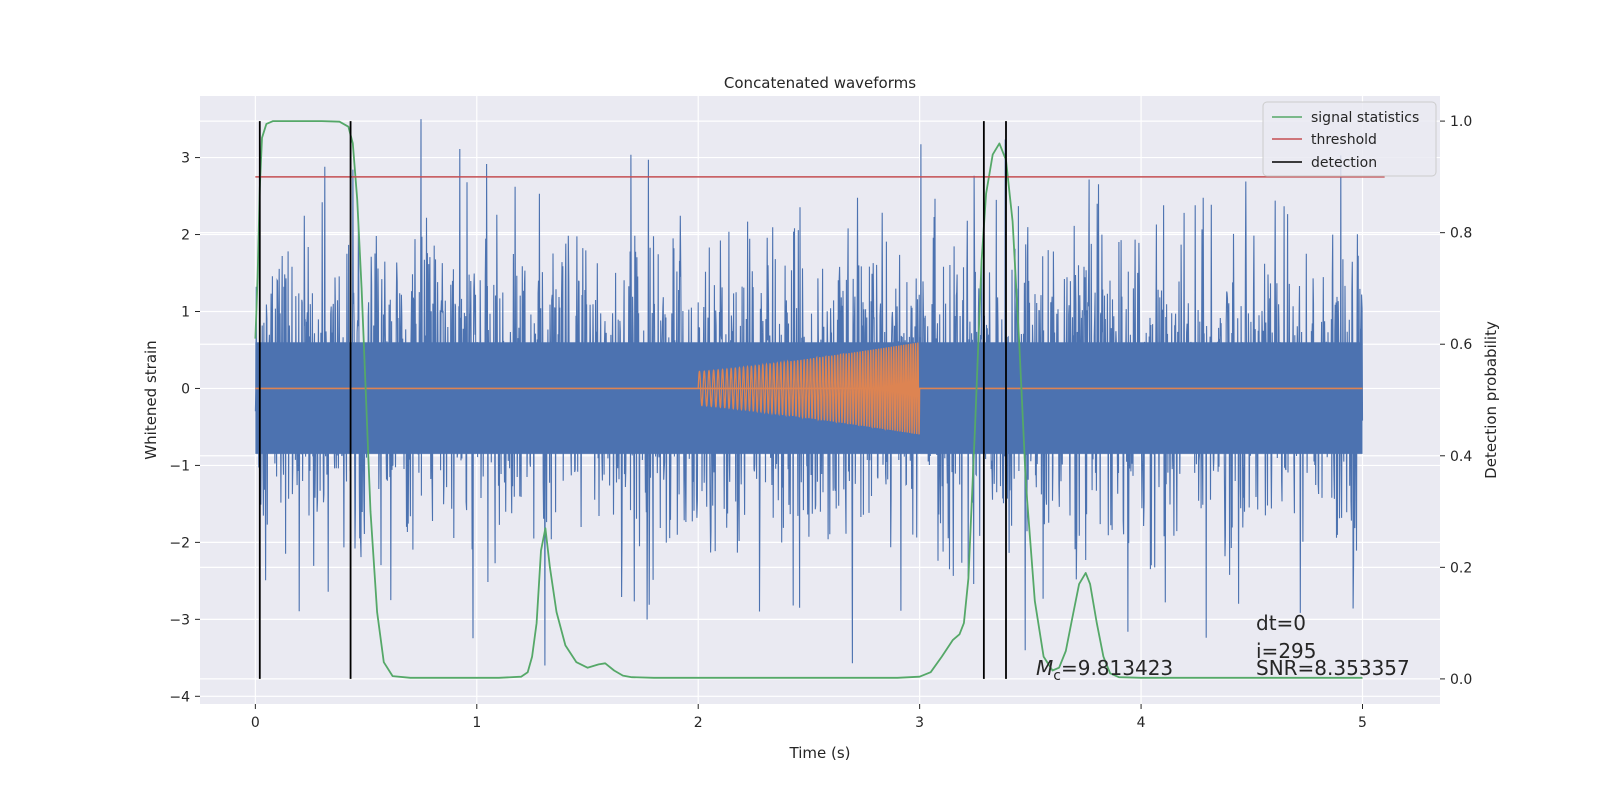 The width and height of the screenshot is (1600, 800). Describe the element at coordinates (255, 723) in the screenshot. I see `x-tick-label: 0` at that location.